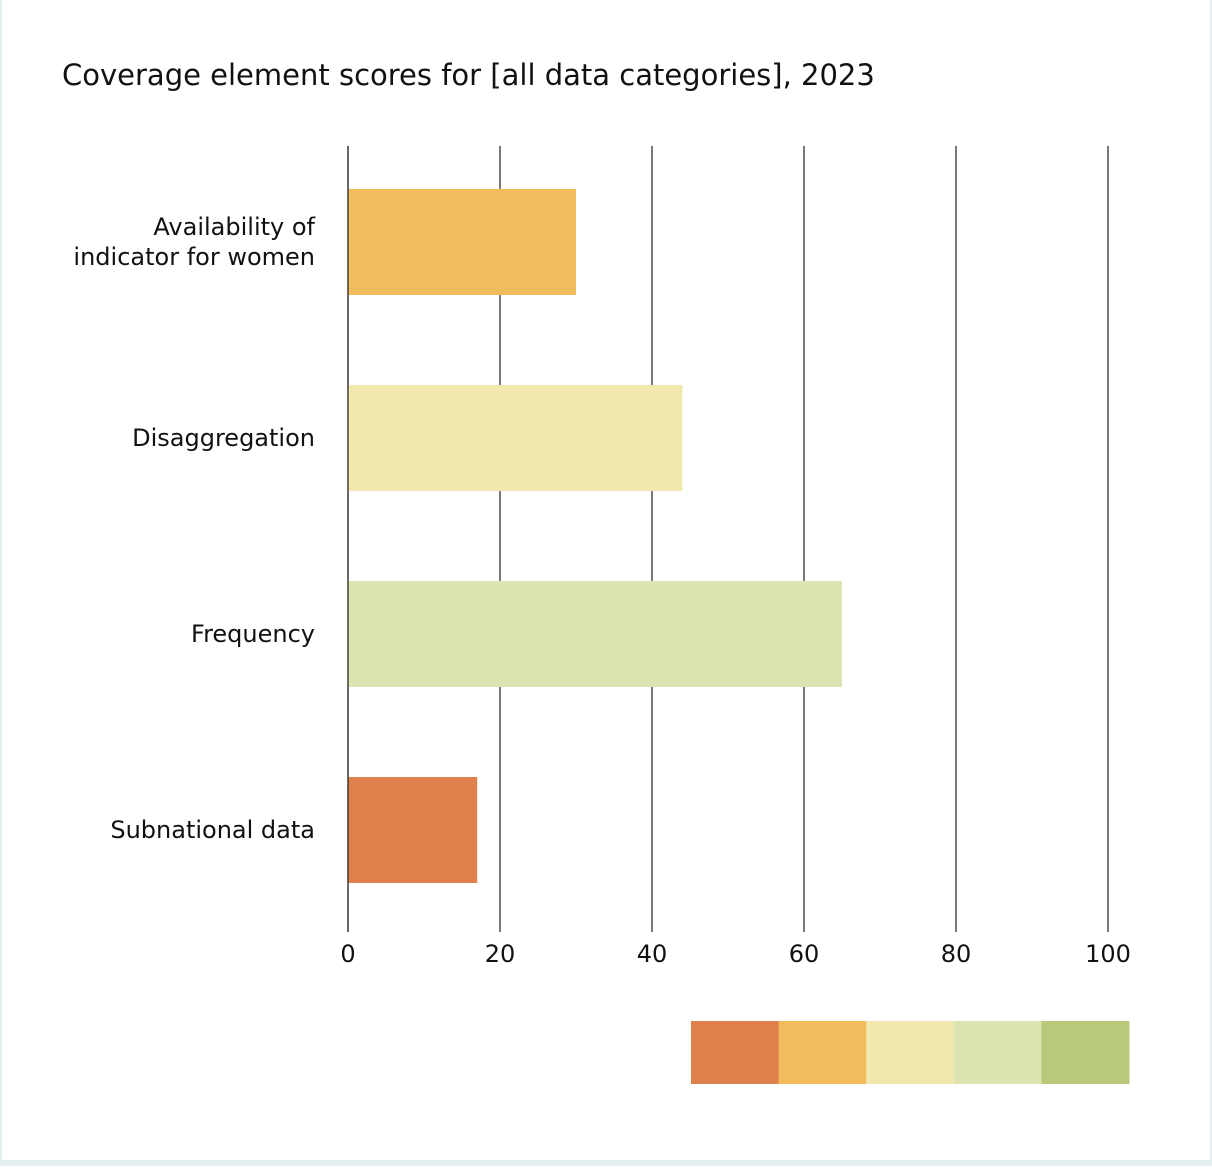 The image size is (1212, 1168). I want to click on x-tick-label: 100, so click(1108, 954).